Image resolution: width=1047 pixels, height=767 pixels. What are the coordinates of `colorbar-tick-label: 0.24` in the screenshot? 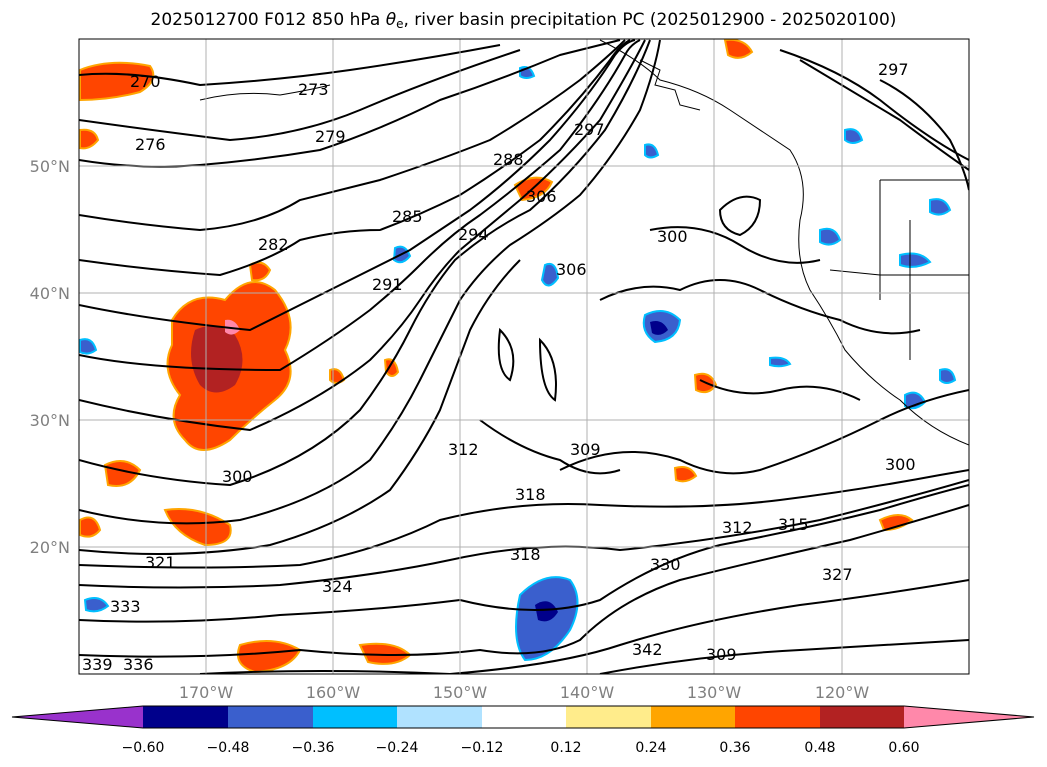 It's located at (650, 748).